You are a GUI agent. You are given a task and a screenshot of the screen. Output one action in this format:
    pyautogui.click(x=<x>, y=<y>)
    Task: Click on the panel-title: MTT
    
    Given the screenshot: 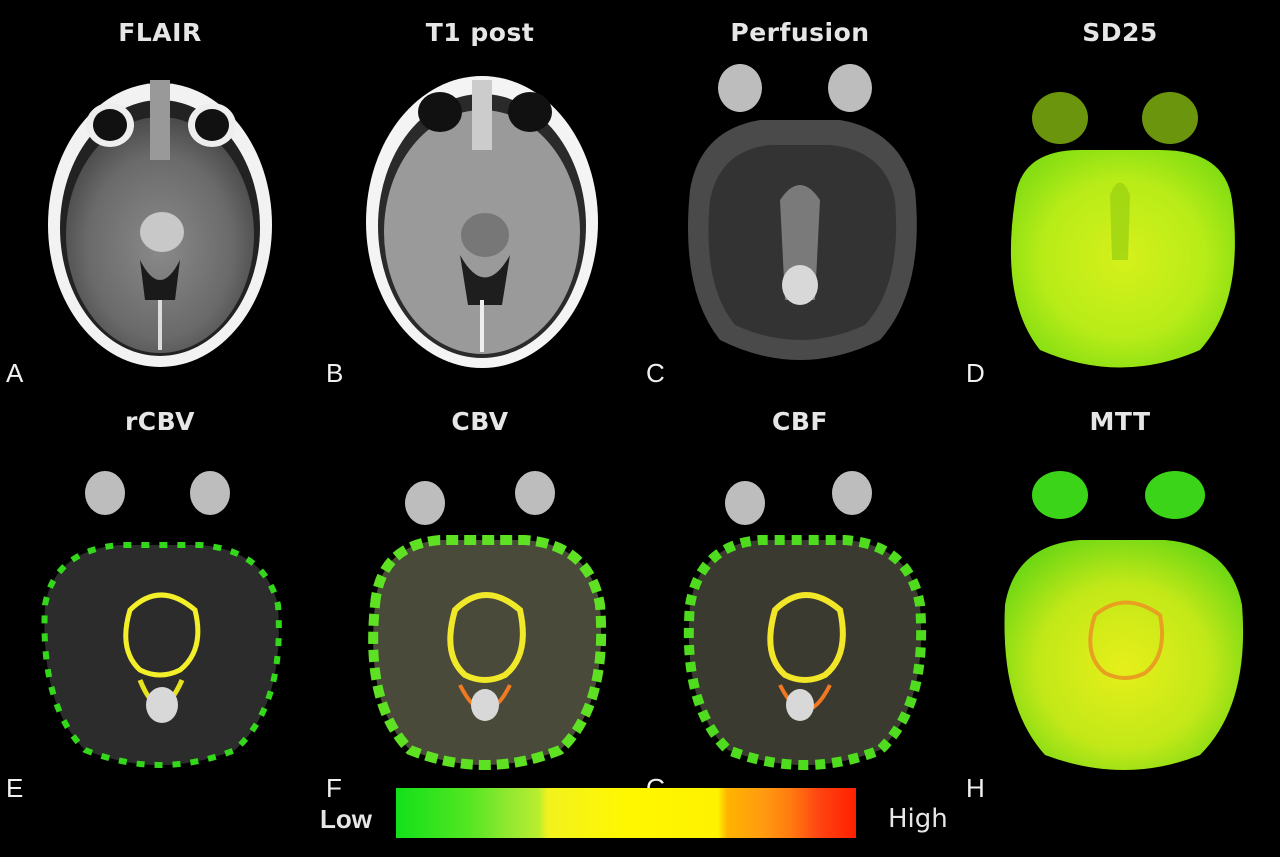 What is the action you would take?
    pyautogui.click(x=1120, y=421)
    